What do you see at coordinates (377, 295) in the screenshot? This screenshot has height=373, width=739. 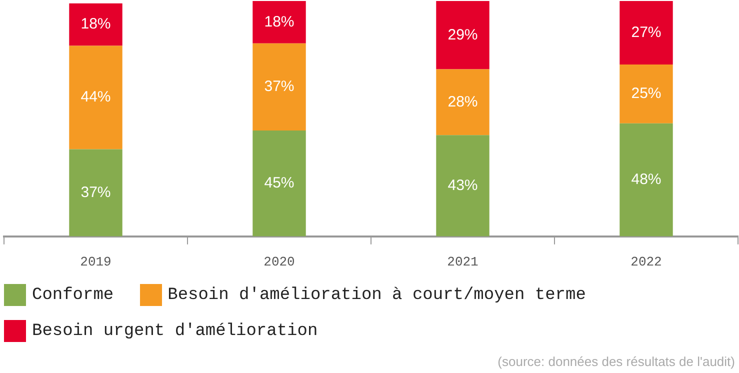 I see `legend-label: Besoin d'amélioration à court/moyen terme` at bounding box center [377, 295].